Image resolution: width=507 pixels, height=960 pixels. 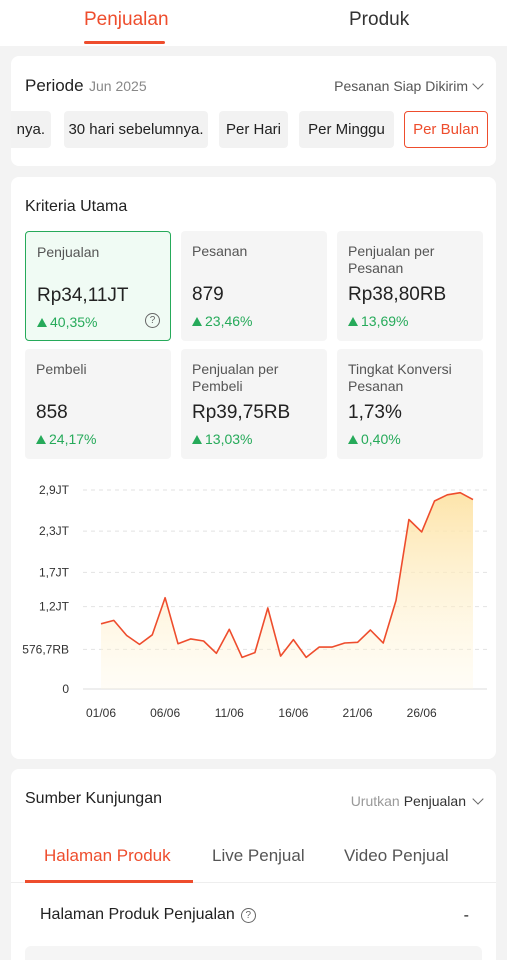 I want to click on sort-value: Penjualan, so click(x=434, y=801).